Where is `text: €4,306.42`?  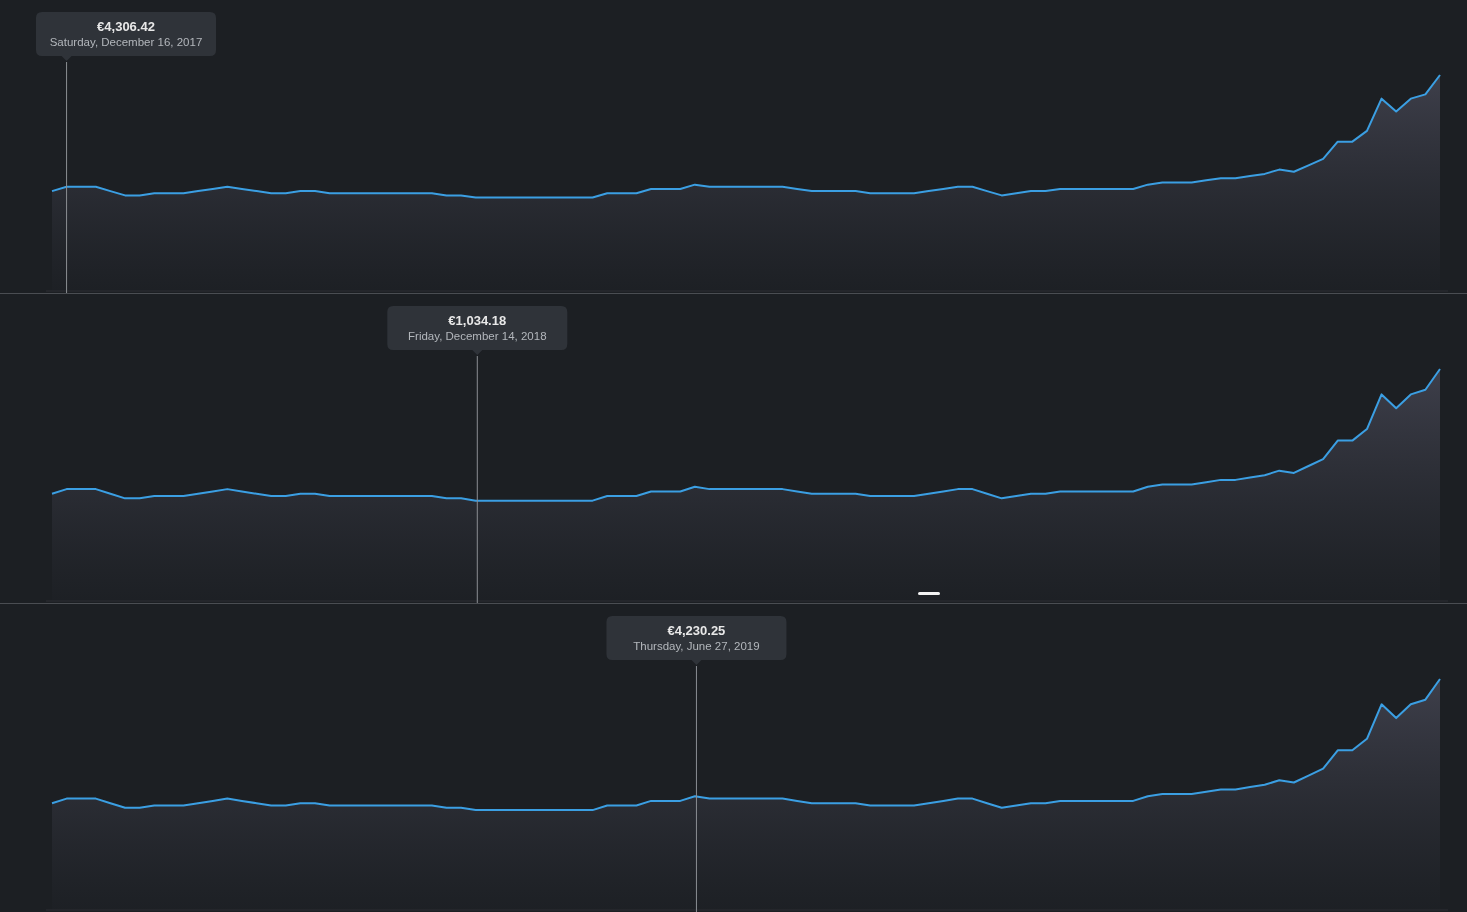 text: €4,306.42 is located at coordinates (126, 26).